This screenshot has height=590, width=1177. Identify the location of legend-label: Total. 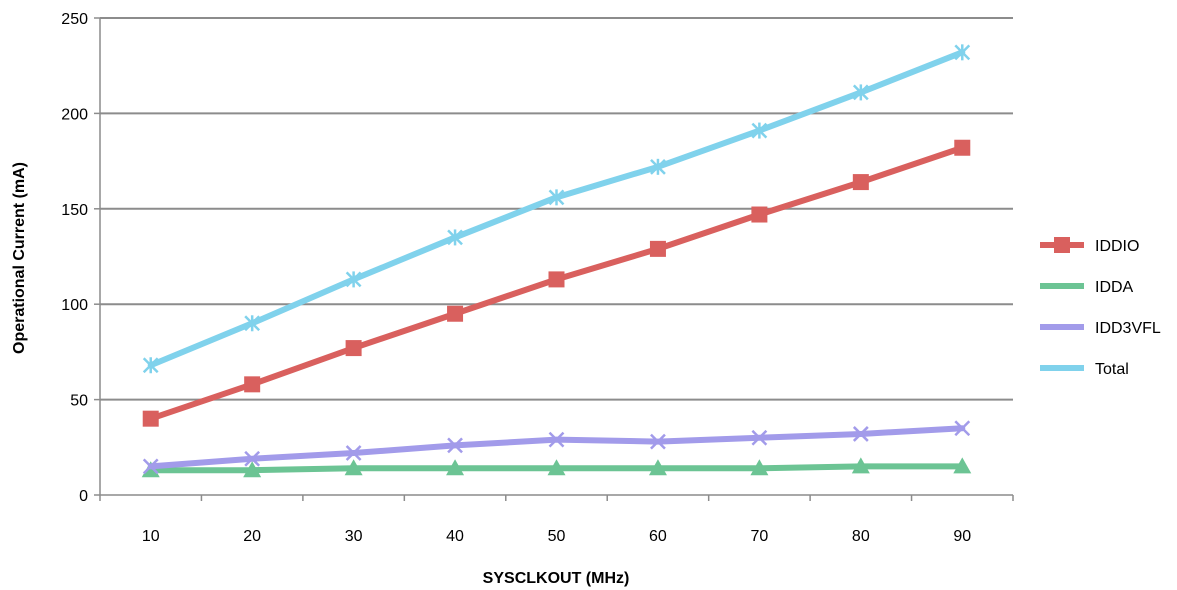
(1112, 369).